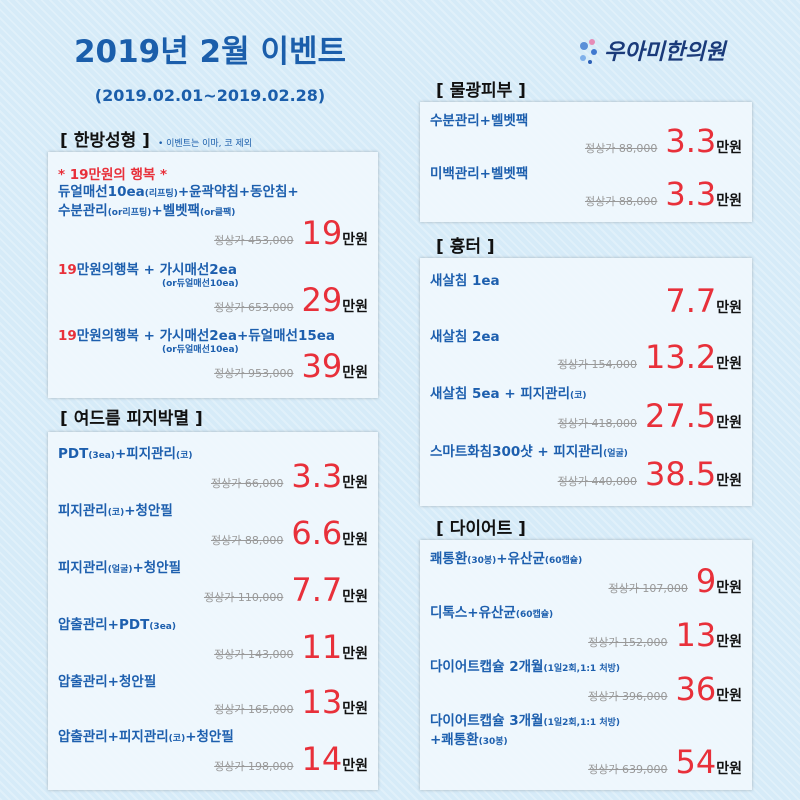 Image resolution: width=800 pixels, height=800 pixels. Describe the element at coordinates (665, 52) in the screenshot. I see `logo-text: 우아미한의원` at that location.